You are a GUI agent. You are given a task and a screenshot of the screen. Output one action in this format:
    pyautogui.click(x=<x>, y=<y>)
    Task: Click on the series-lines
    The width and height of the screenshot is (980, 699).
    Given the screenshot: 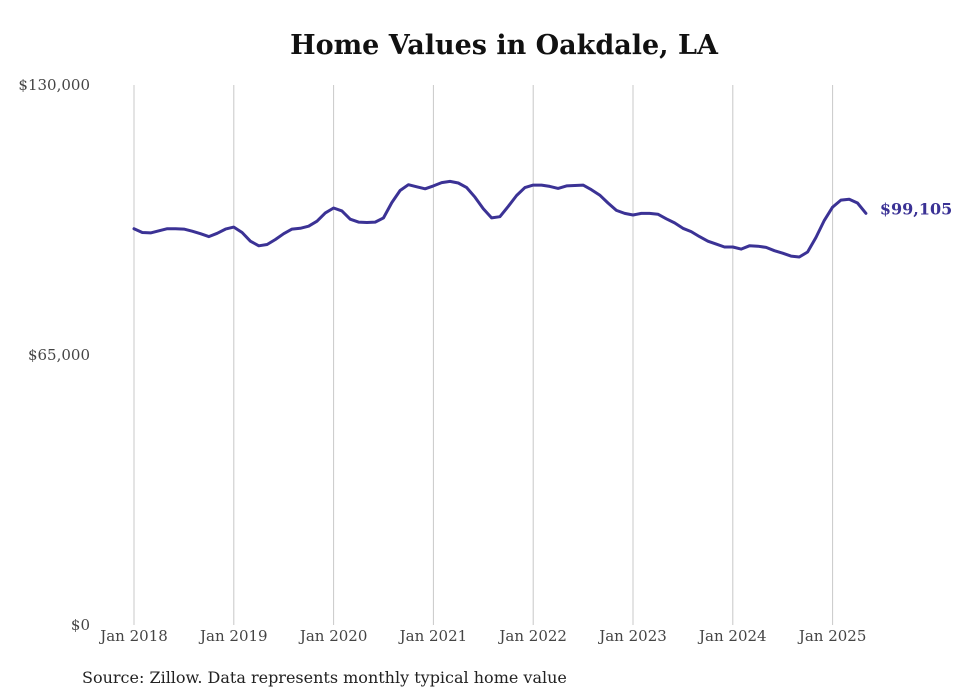 What is the action you would take?
    pyautogui.click(x=500, y=219)
    